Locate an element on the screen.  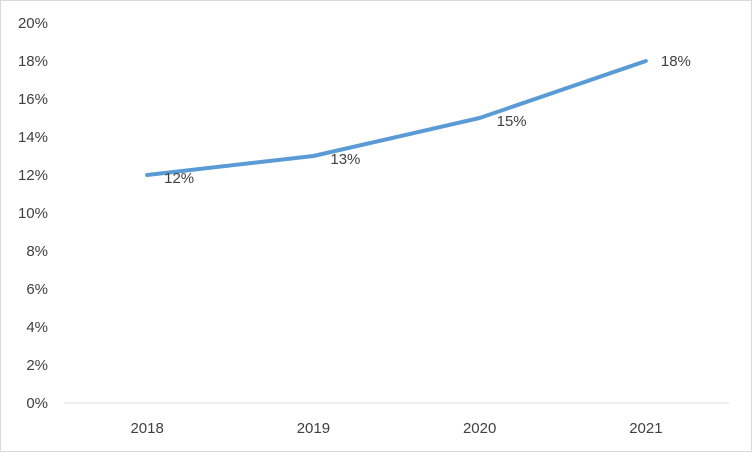
y-tick-label: 12% is located at coordinates (33, 175).